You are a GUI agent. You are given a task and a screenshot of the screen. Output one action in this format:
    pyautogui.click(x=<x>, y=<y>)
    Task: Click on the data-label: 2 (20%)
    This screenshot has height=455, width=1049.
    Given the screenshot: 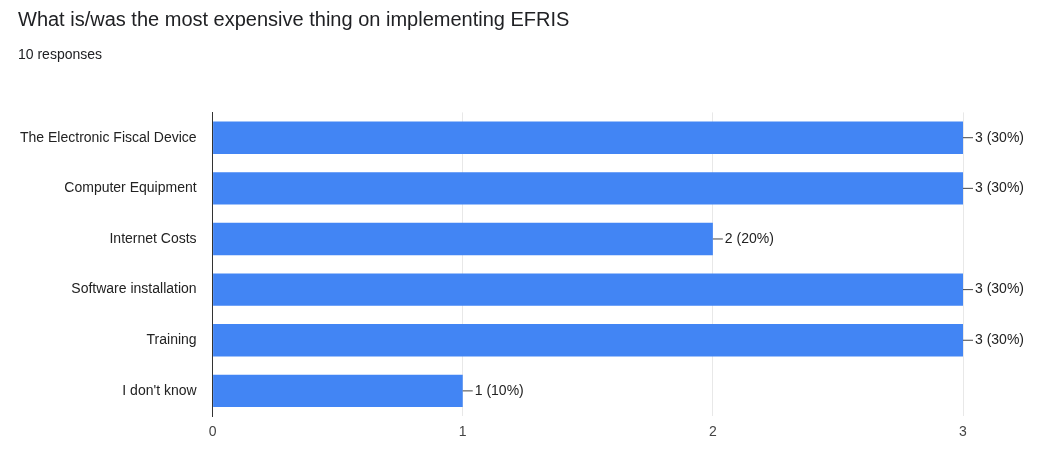 What is the action you would take?
    pyautogui.click(x=749, y=237)
    